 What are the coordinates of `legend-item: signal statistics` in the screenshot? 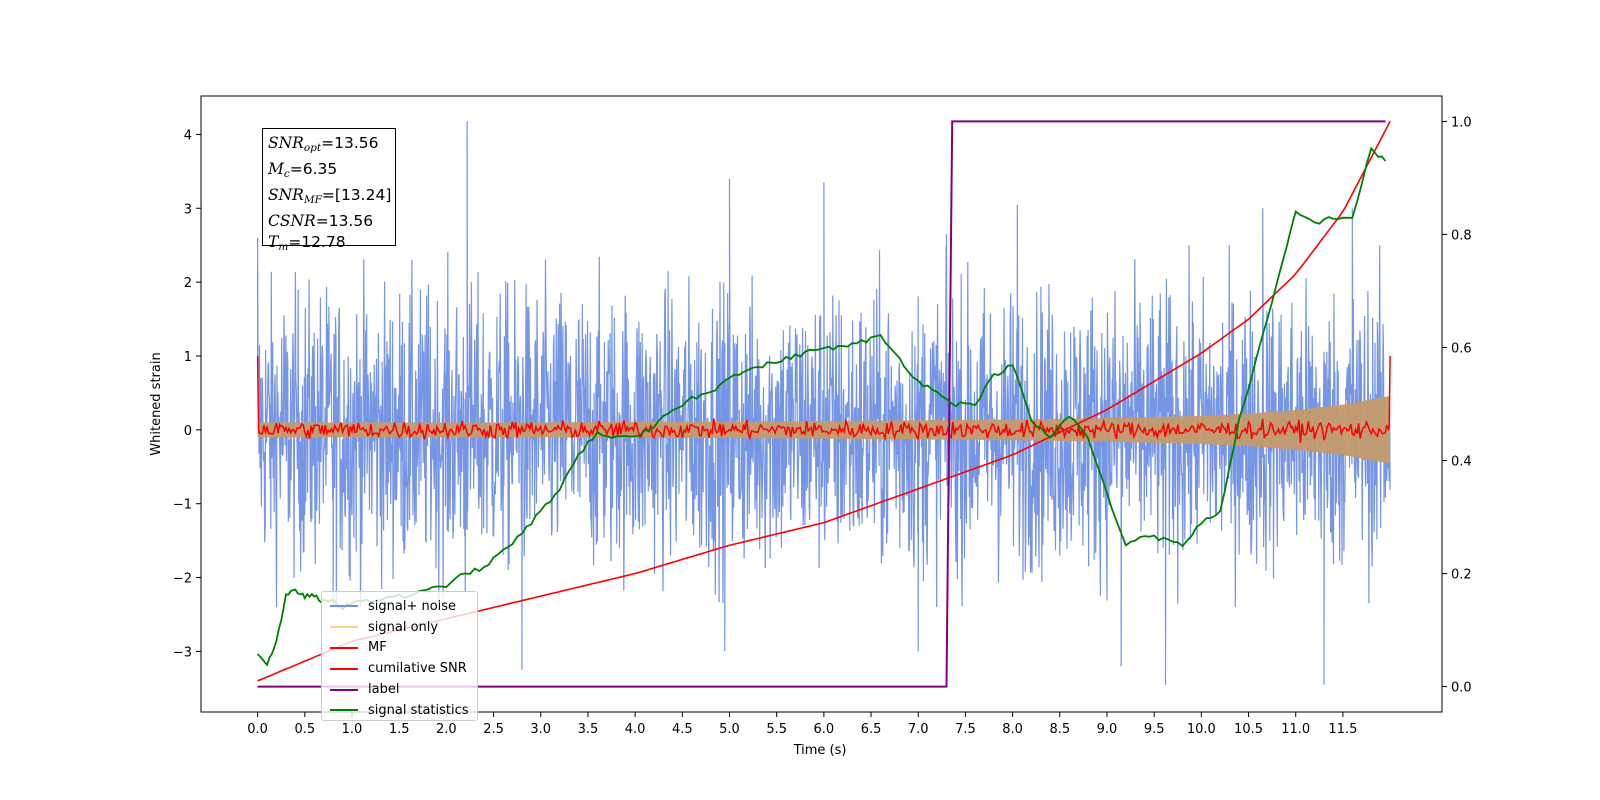 It's located at (402, 710).